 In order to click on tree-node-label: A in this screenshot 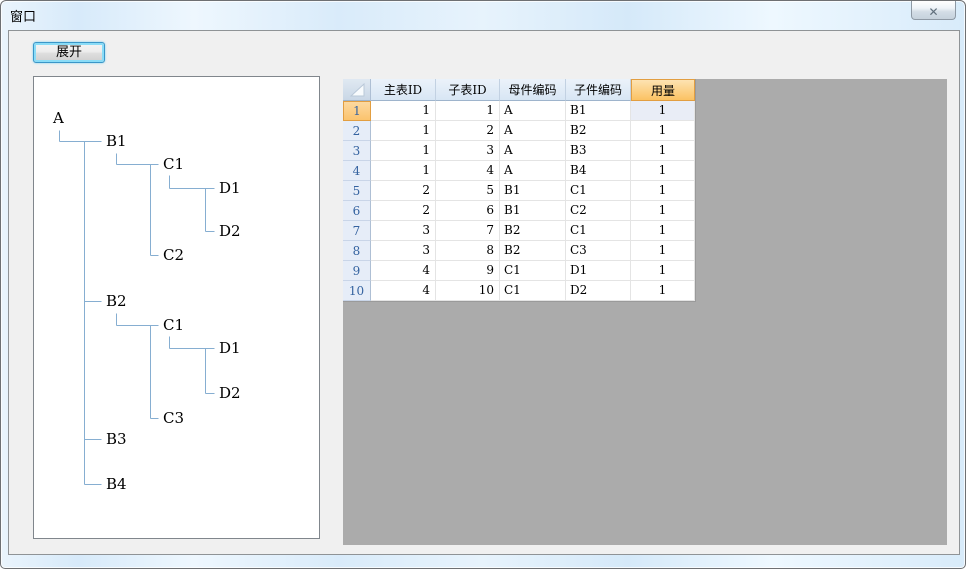, I will do `click(58, 118)`.